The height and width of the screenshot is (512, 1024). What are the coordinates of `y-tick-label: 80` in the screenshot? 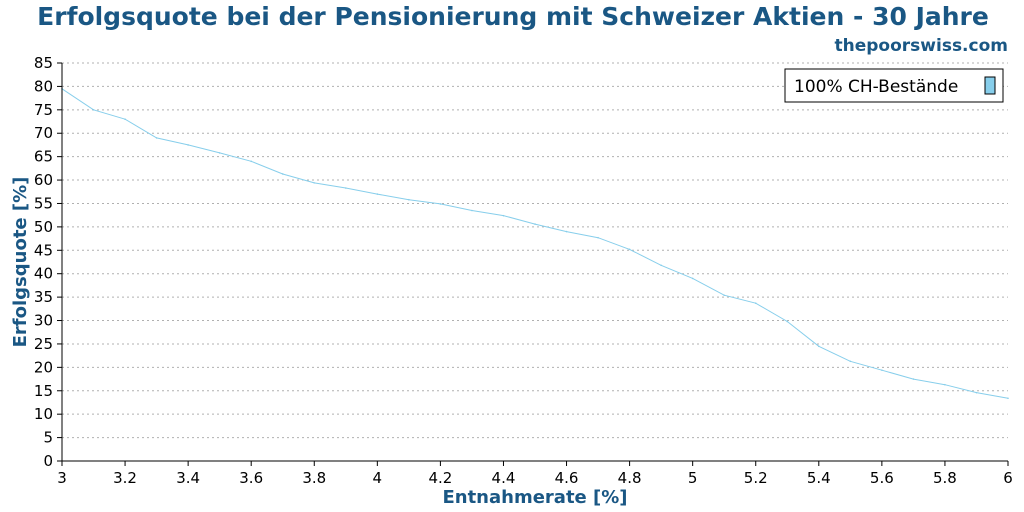 It's located at (43, 86).